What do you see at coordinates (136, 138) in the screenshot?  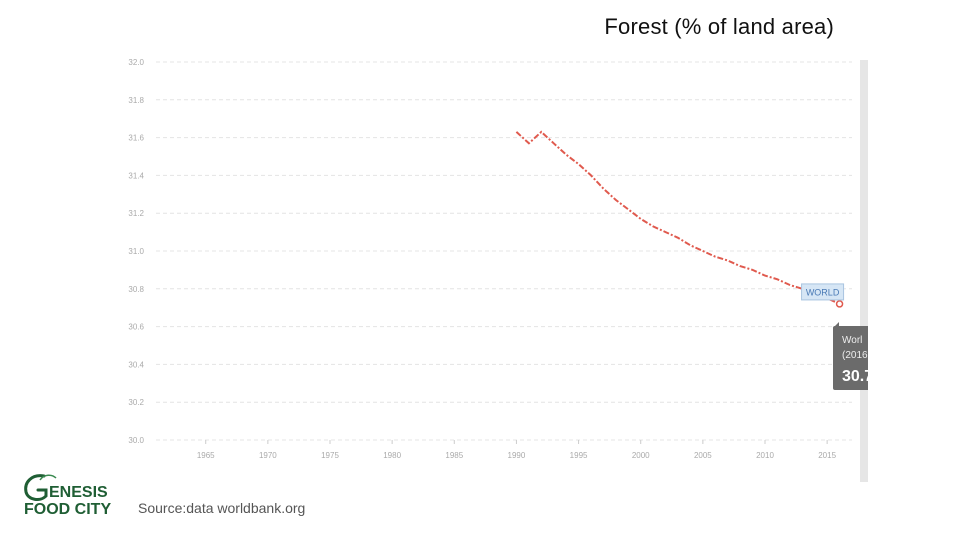 I see `y-tick-label: 31.6` at bounding box center [136, 138].